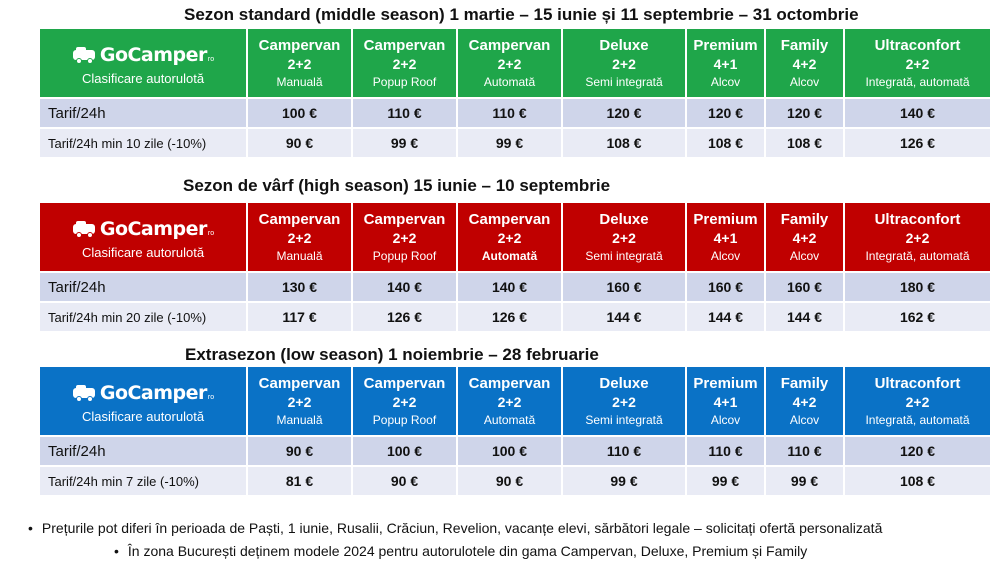  I want to click on price-cell: 81 €, so click(299, 481).